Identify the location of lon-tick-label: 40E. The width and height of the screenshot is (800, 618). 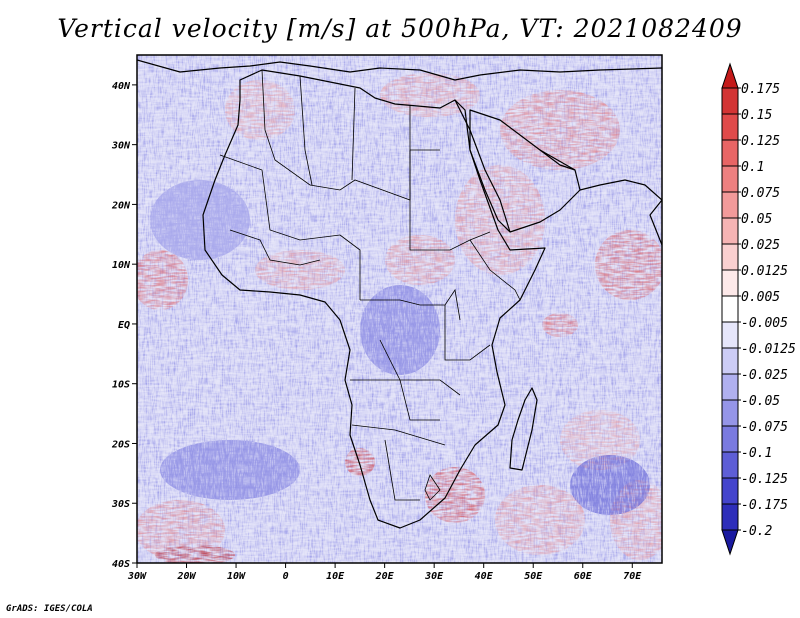
(484, 576).